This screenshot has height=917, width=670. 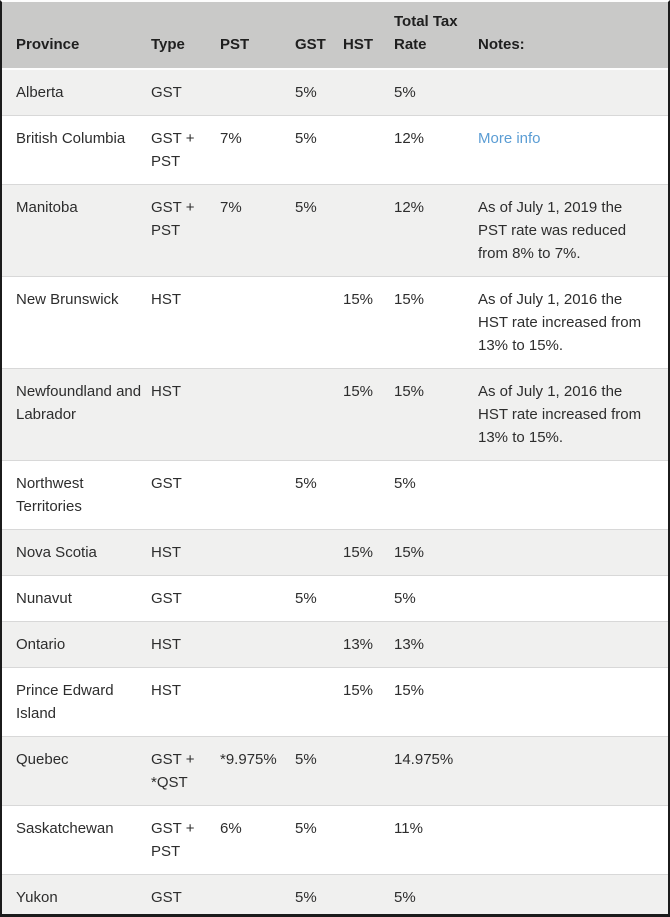 What do you see at coordinates (76, 771) in the screenshot?
I see `cell-province: Quebec` at bounding box center [76, 771].